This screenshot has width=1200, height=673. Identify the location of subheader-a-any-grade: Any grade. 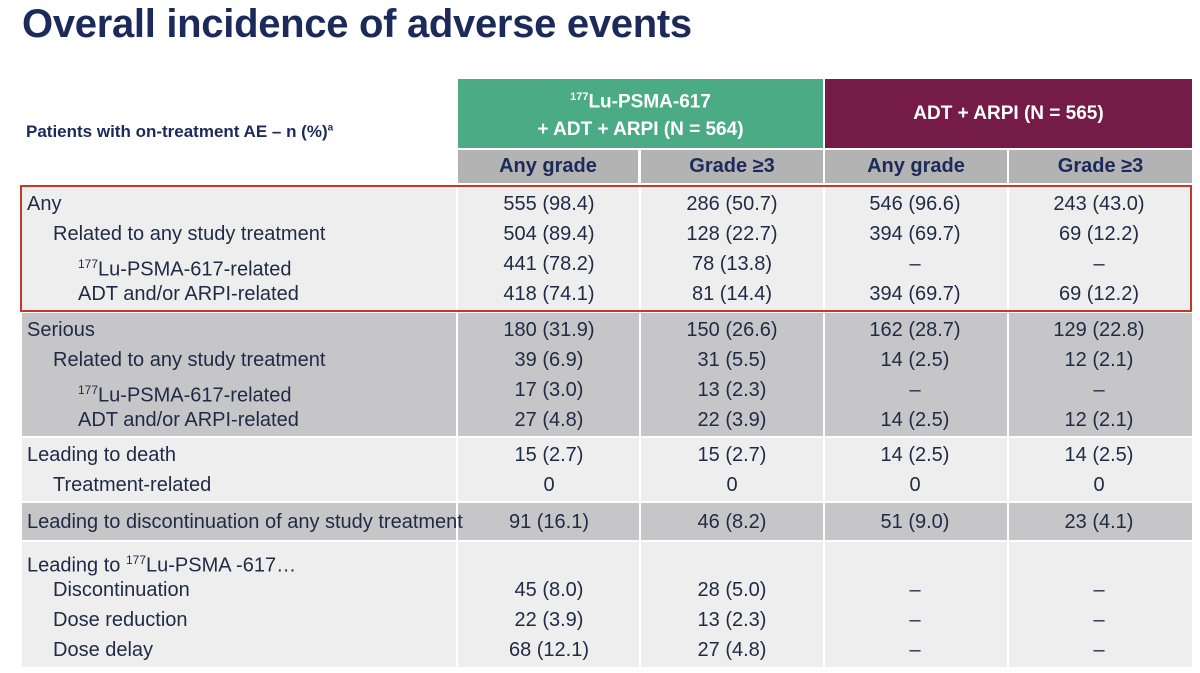
(548, 166).